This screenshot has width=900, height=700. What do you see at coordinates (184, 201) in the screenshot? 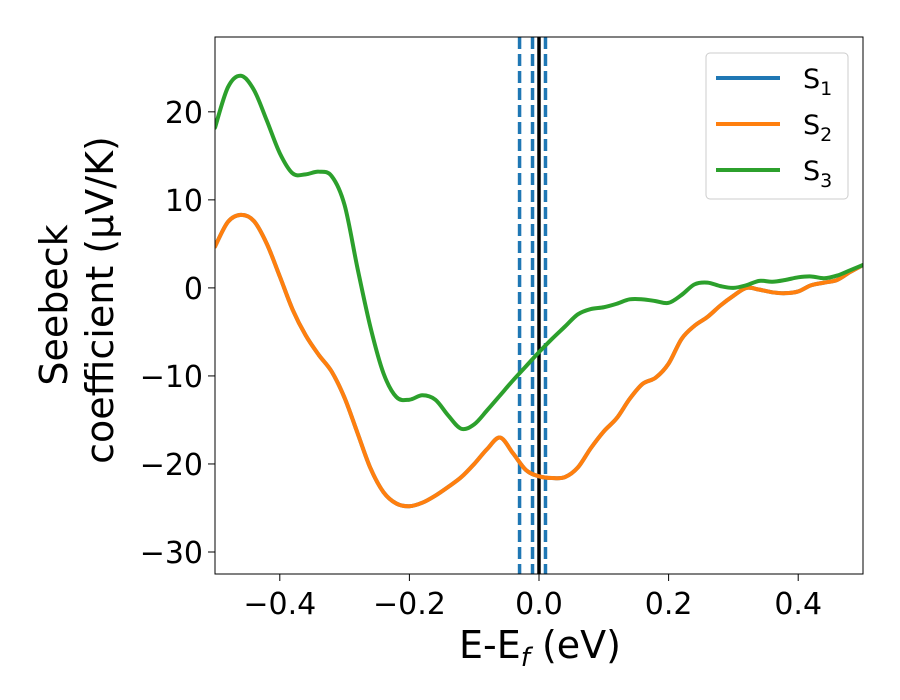
I see `y-tick-label: 10` at bounding box center [184, 201].